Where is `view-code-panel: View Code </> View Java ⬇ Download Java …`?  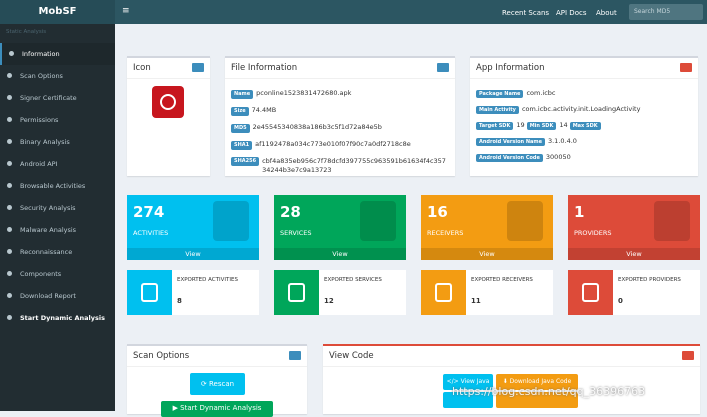
view-code-panel: View Code </> View Java ⬇ Download Java … is located at coordinates (511, 379).